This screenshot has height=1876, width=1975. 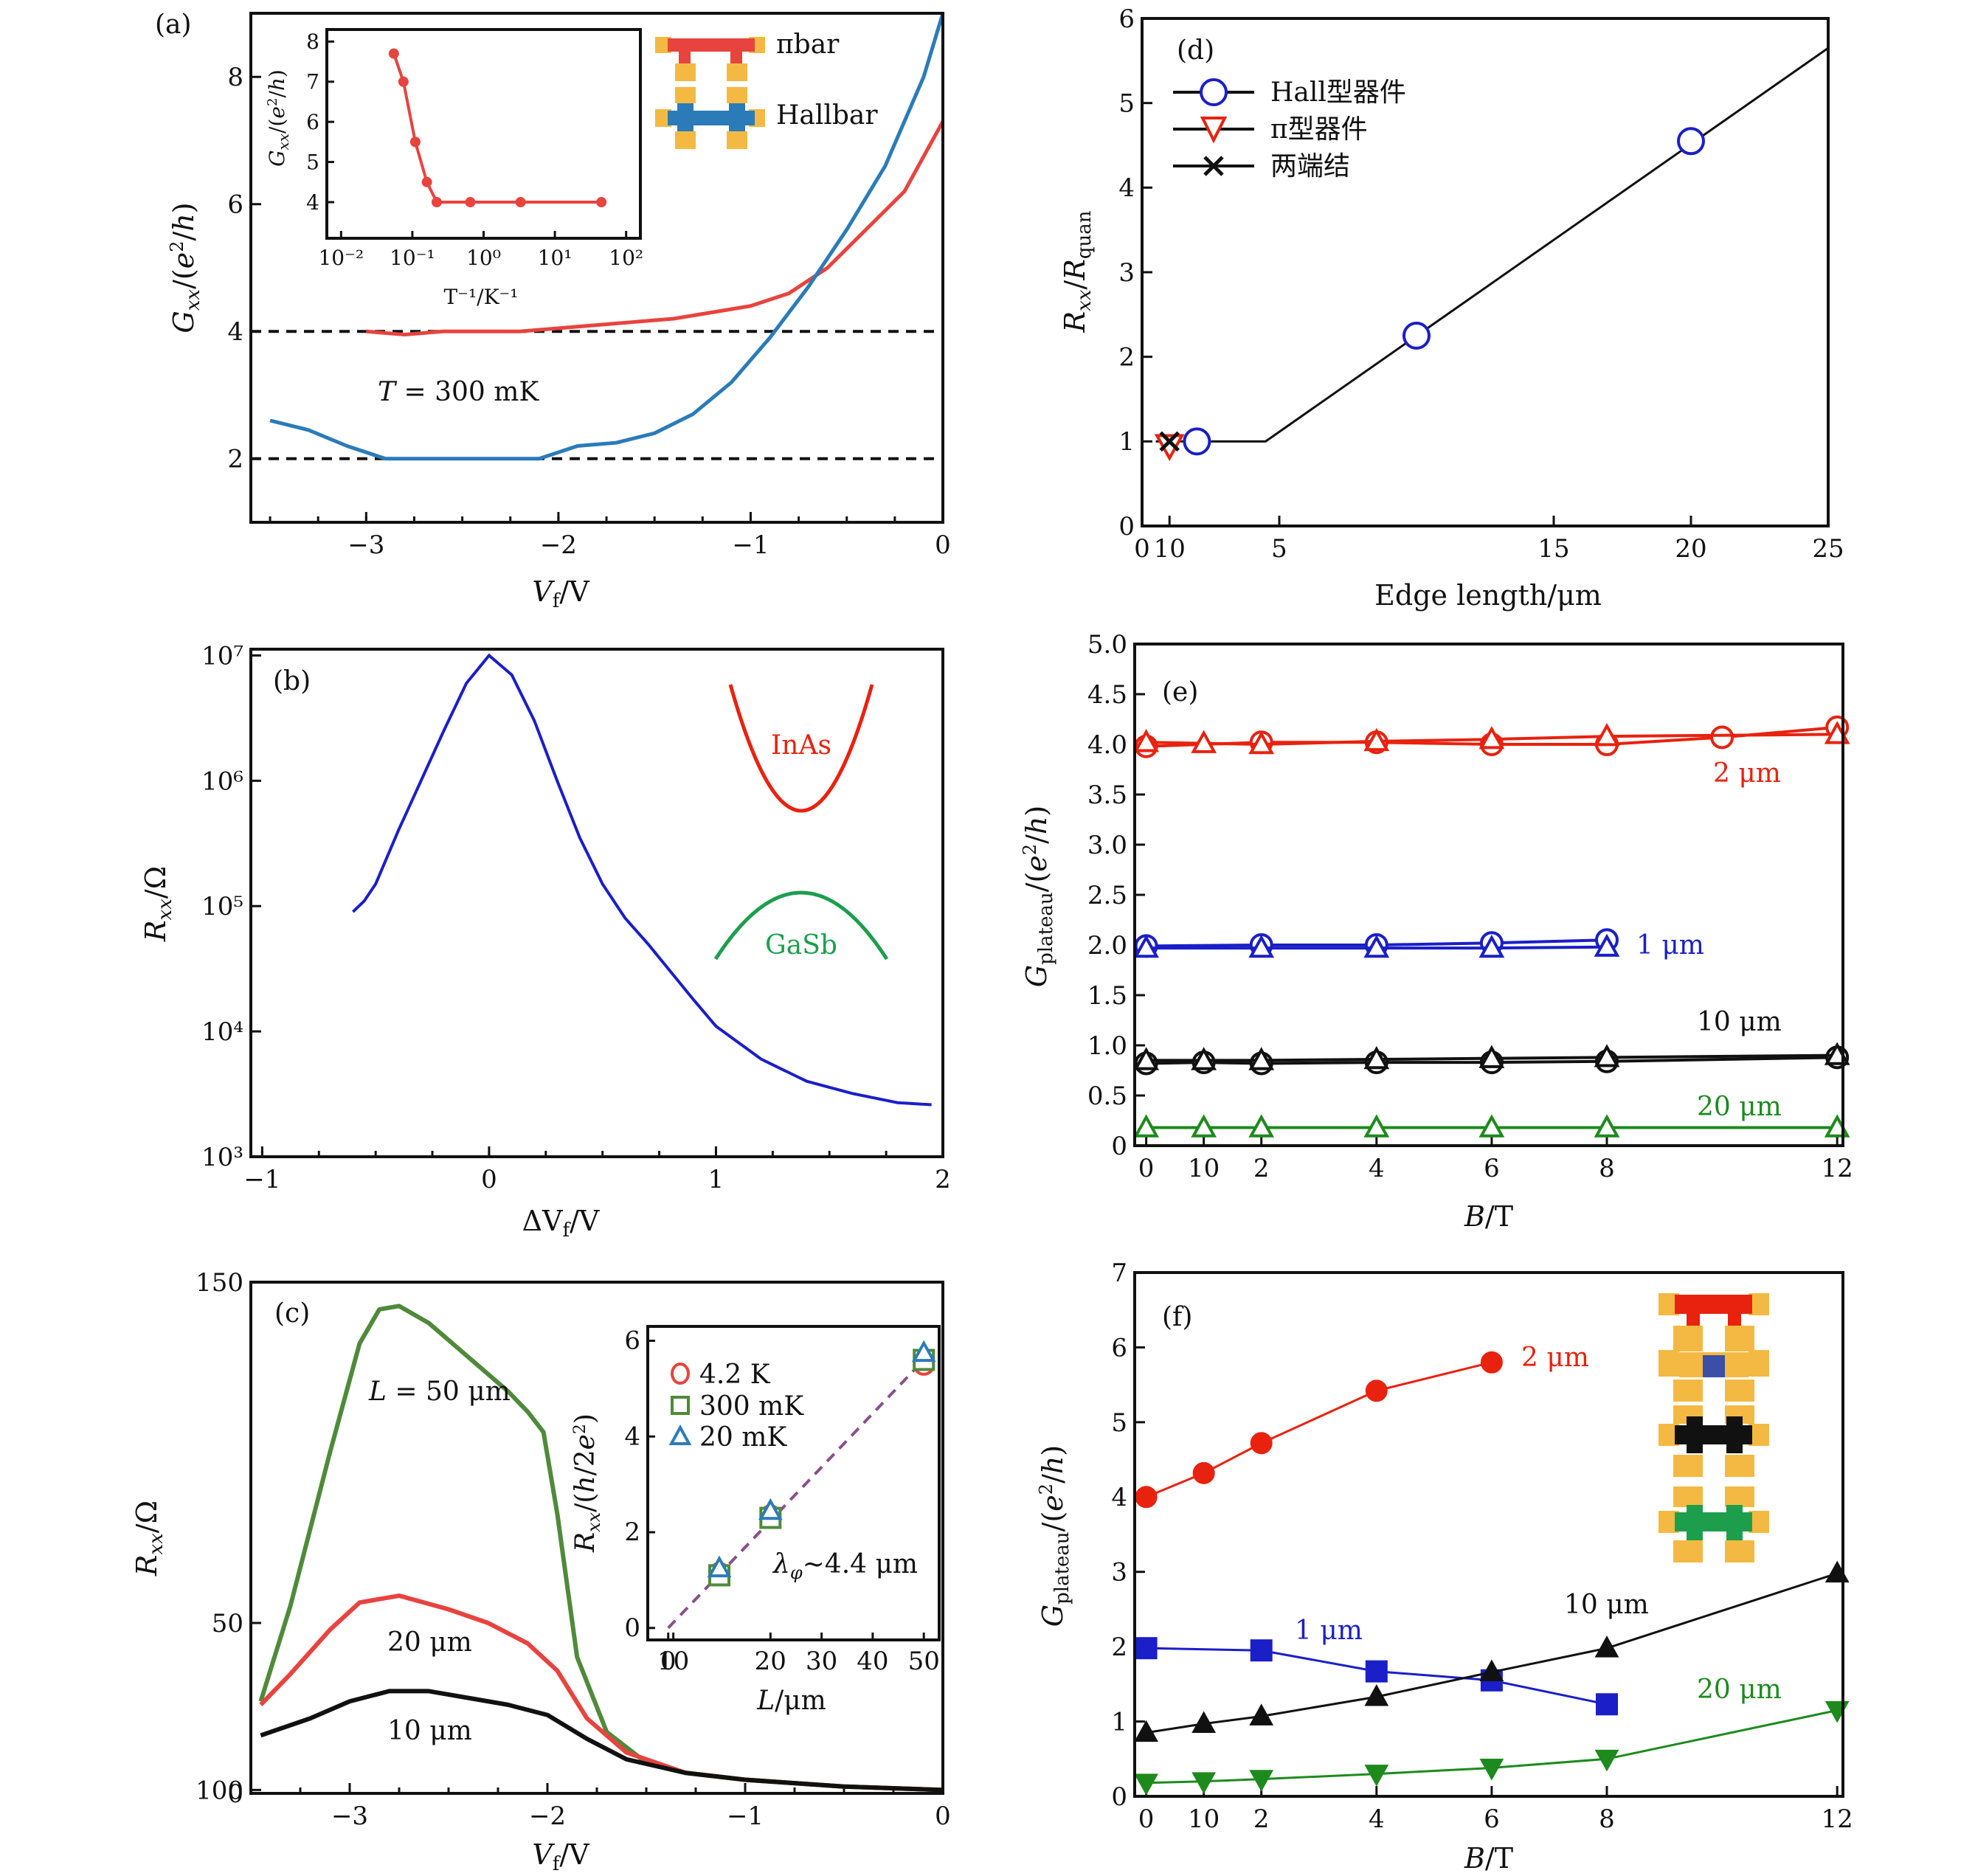 What do you see at coordinates (680, 1405) in the screenshot?
I see `legend-marker-300mK` at bounding box center [680, 1405].